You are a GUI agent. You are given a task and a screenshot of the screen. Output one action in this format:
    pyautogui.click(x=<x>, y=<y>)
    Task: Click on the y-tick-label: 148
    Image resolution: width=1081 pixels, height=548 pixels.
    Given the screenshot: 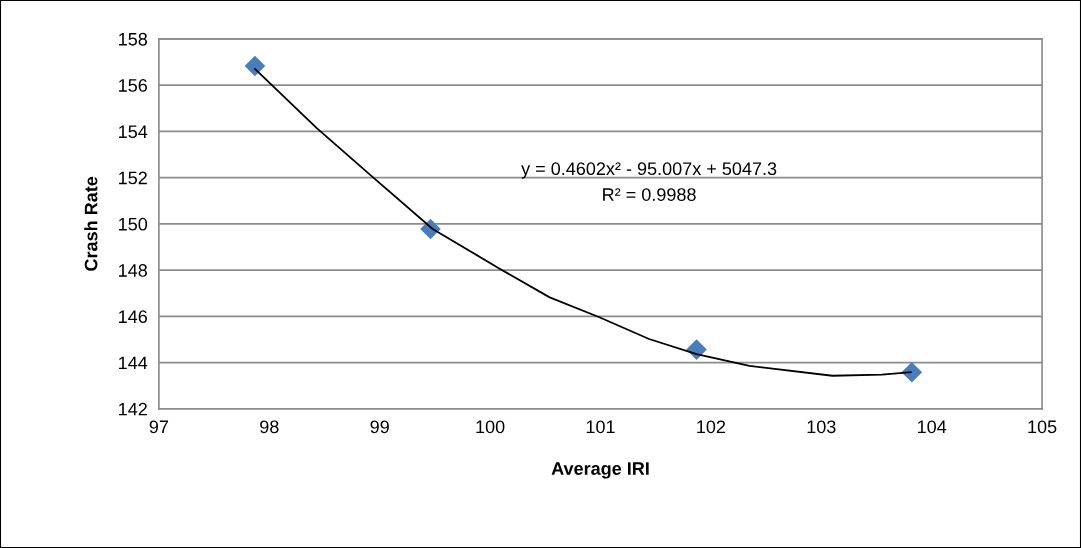 What is the action you would take?
    pyautogui.click(x=133, y=270)
    